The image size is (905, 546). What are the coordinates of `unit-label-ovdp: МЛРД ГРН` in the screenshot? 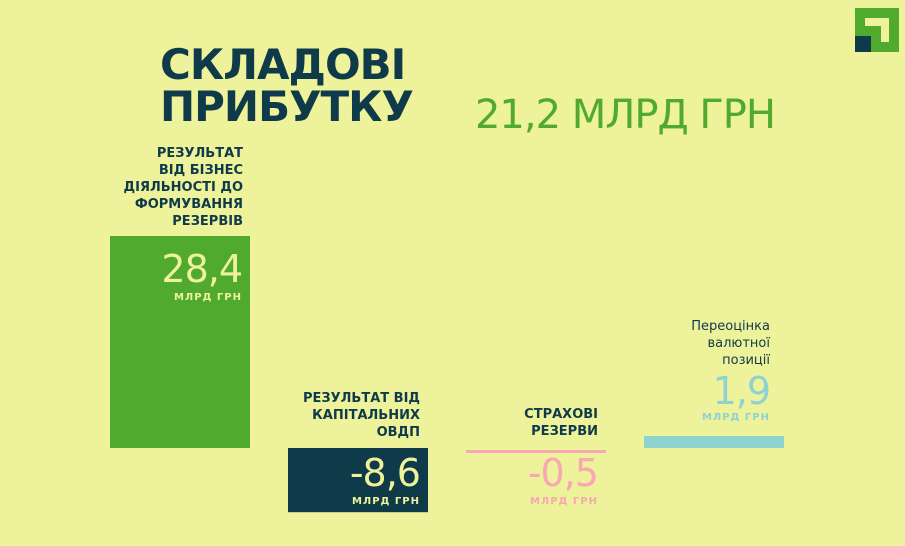 It's located at (385, 501).